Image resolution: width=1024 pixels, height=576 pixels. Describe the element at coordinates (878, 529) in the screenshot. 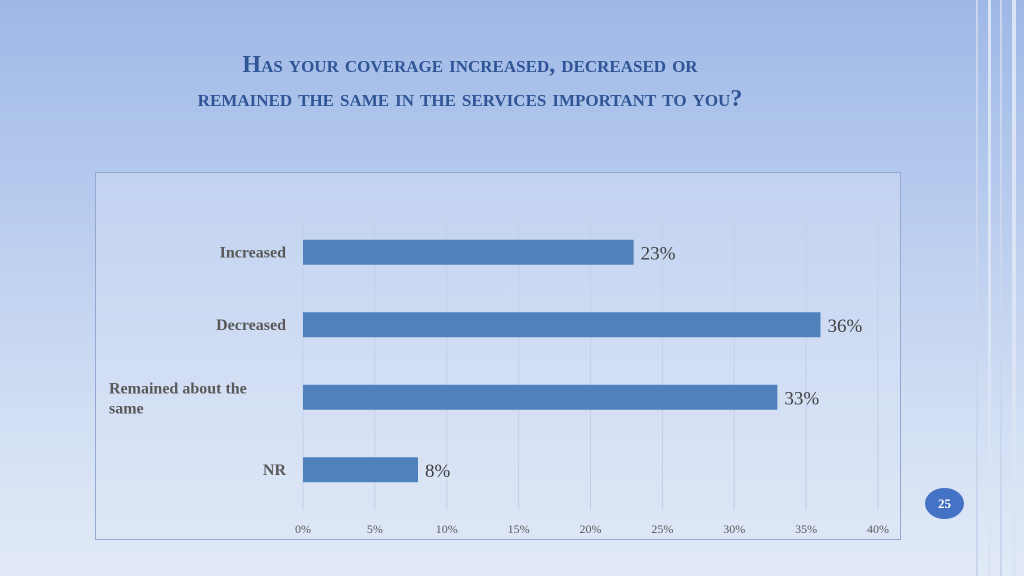

I see `x-tick-label: 40%` at that location.